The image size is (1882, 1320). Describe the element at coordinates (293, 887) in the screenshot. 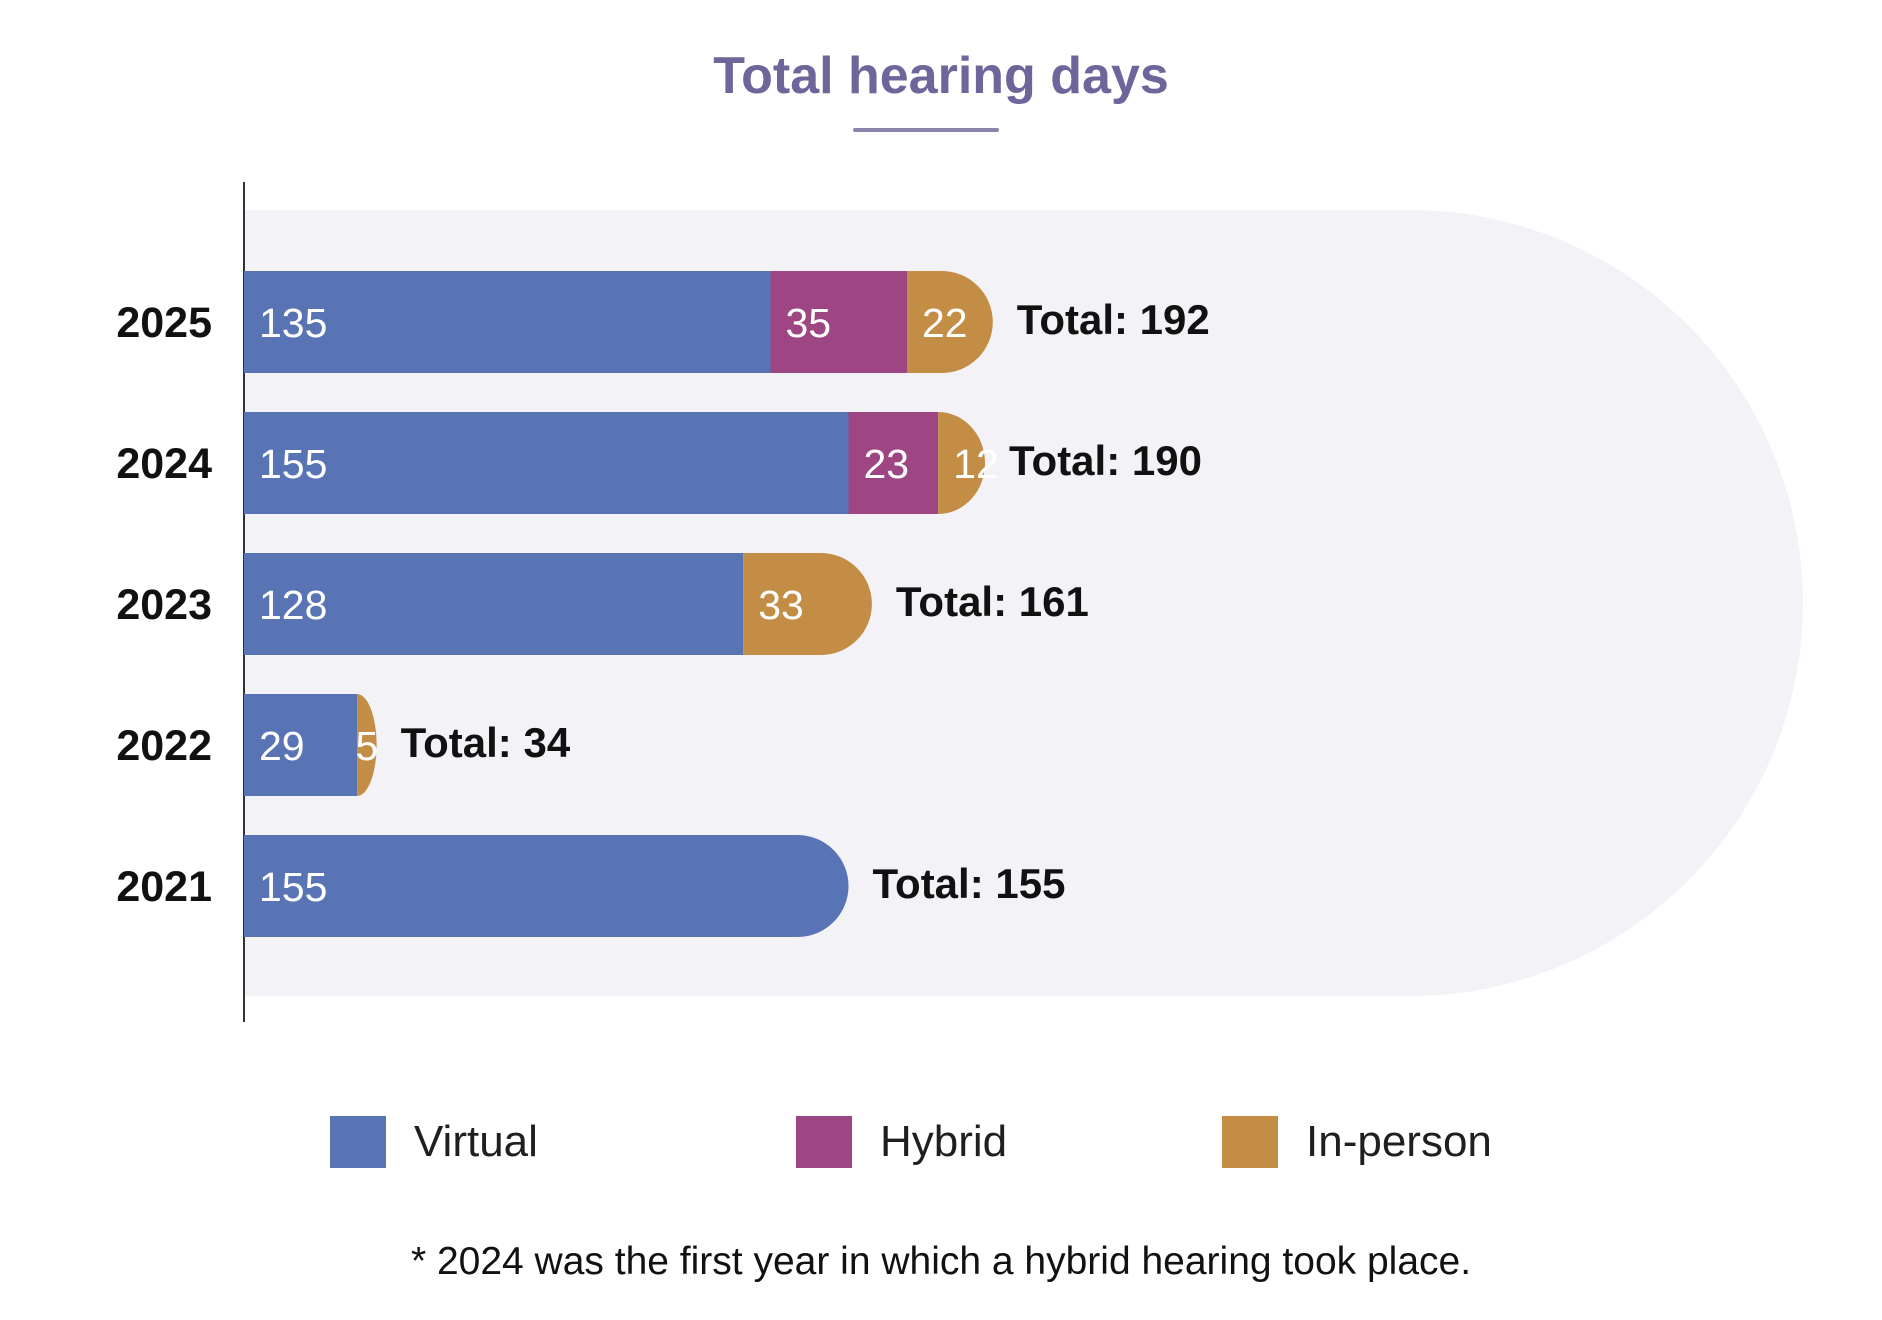

I see `value-label-virtual-2021: 155` at that location.